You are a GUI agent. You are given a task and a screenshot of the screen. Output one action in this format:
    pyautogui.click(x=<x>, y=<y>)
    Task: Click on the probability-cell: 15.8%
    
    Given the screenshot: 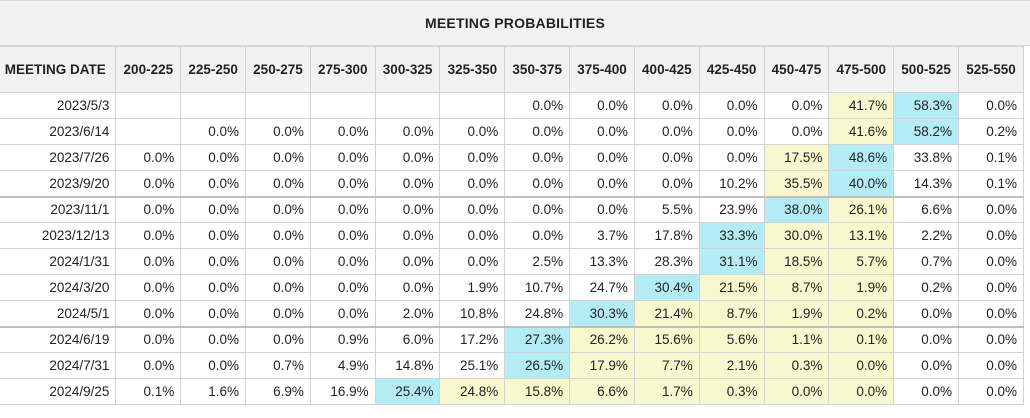 What is the action you would take?
    pyautogui.click(x=537, y=391)
    